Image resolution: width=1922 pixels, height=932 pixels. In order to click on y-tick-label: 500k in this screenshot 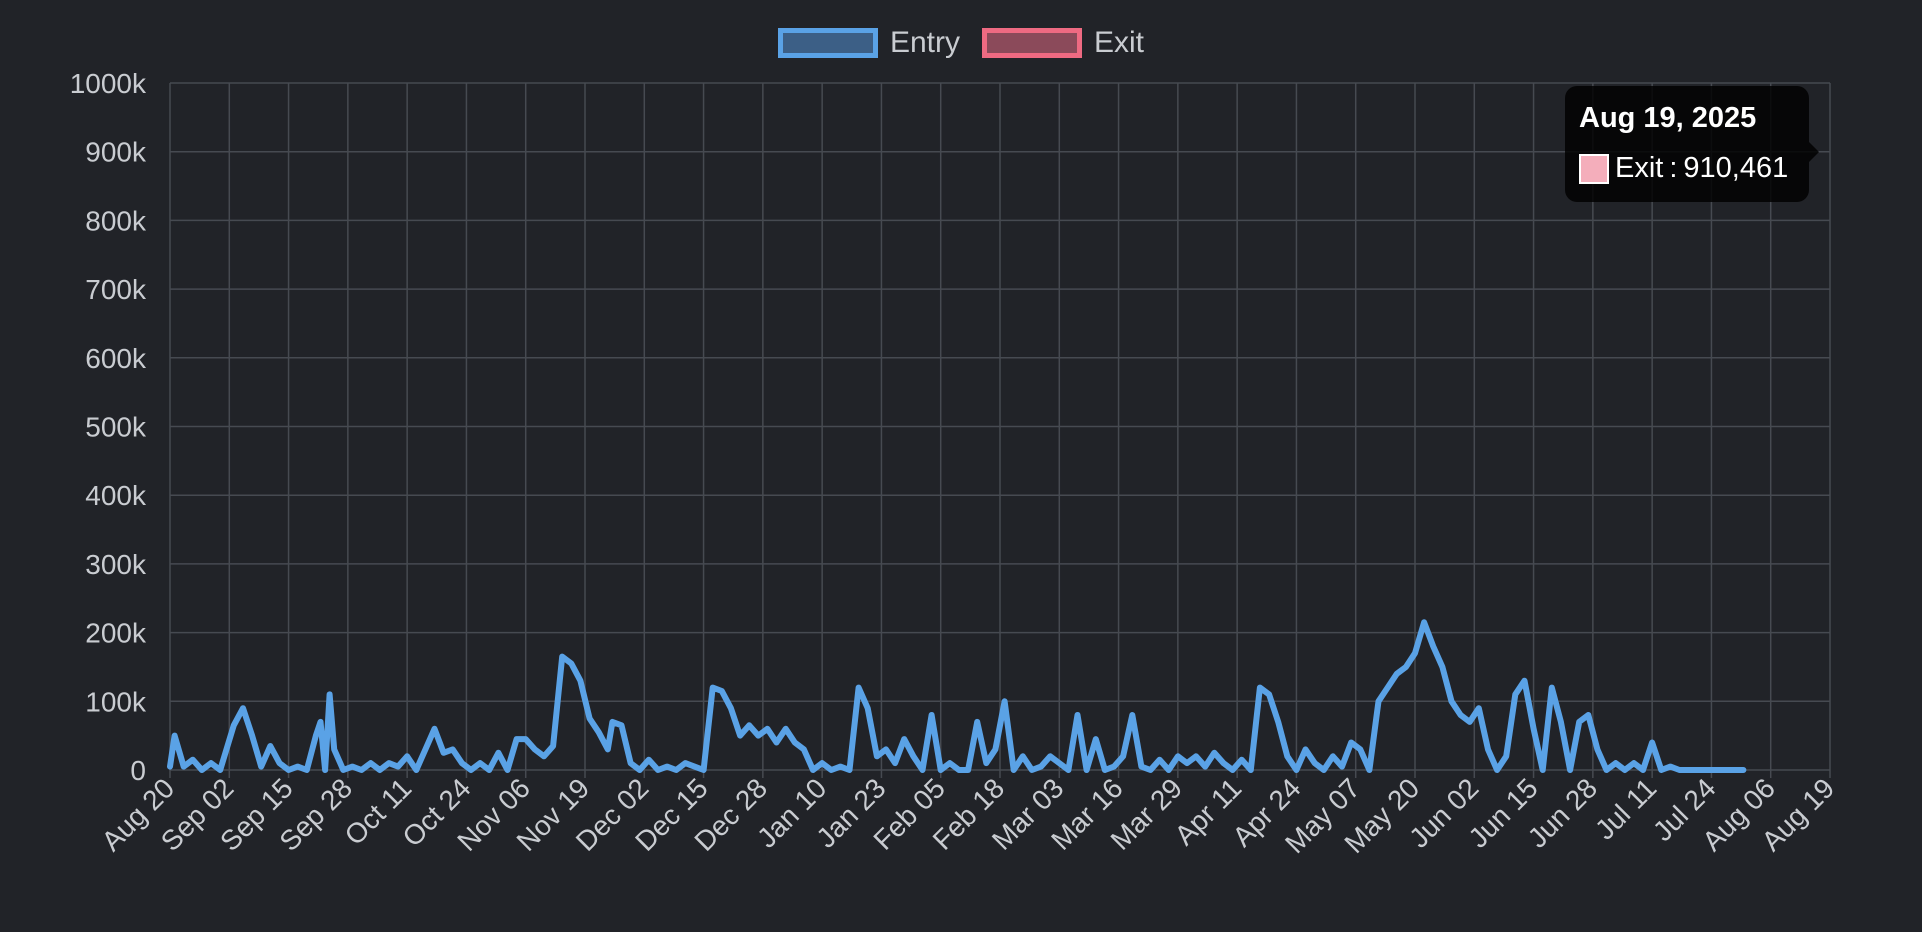, I will do `click(116, 427)`.